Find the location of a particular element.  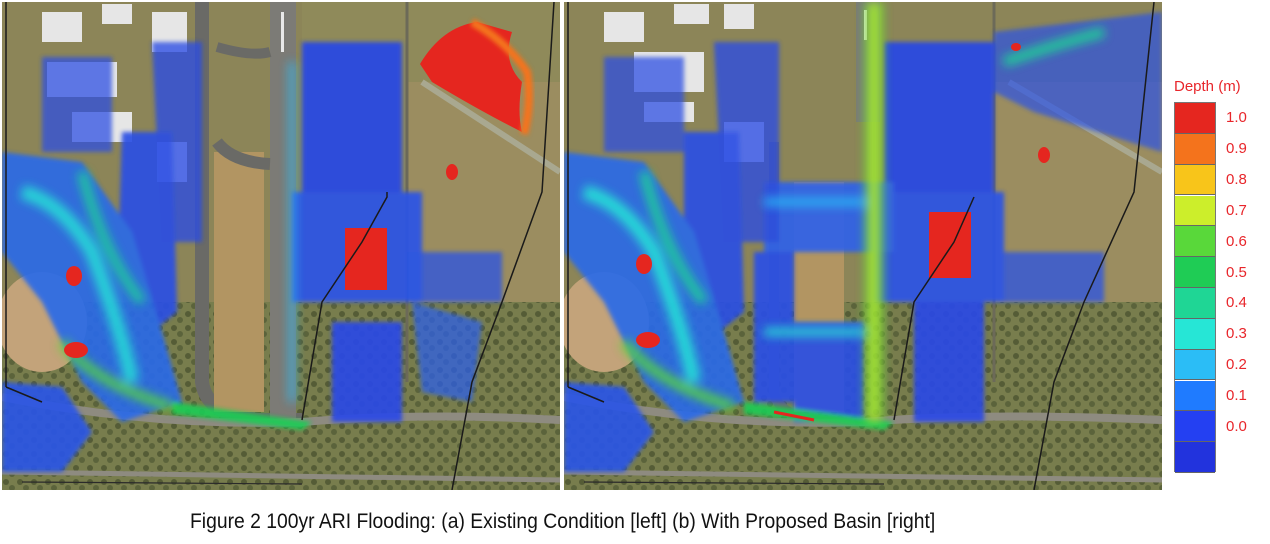

legend-tick-label: 0.7 is located at coordinates (1236, 210).